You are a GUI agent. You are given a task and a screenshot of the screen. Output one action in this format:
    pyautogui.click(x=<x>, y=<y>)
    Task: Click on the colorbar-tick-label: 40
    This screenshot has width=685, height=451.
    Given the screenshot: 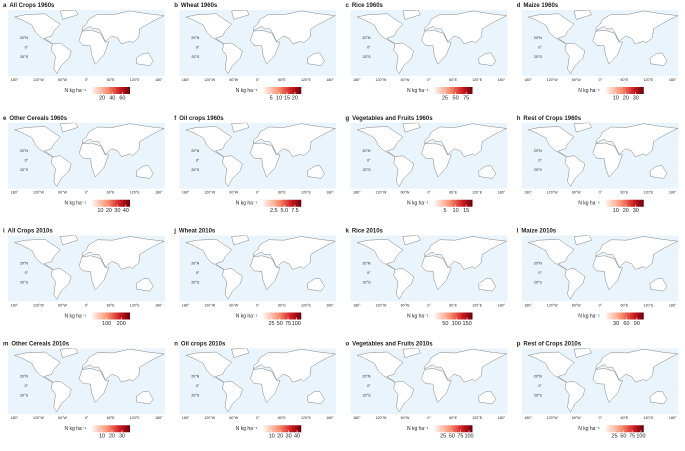 What is the action you would take?
    pyautogui.click(x=126, y=211)
    